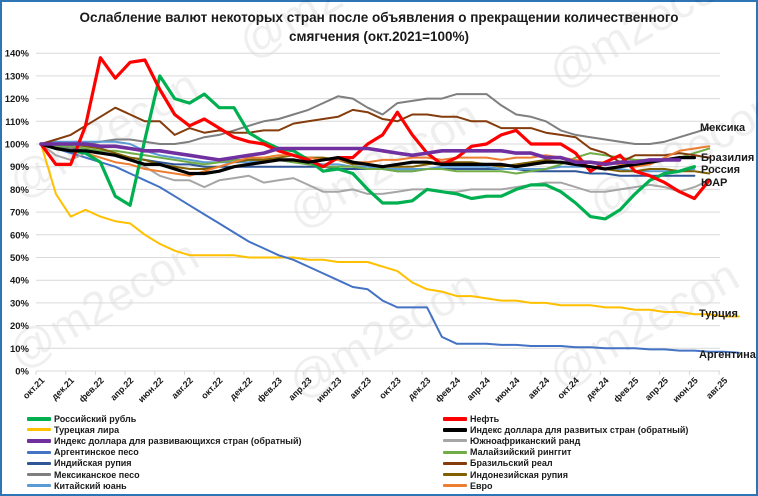  What do you see at coordinates (20, 349) in the screenshot?
I see `y-tick-label: 10%` at bounding box center [20, 349].